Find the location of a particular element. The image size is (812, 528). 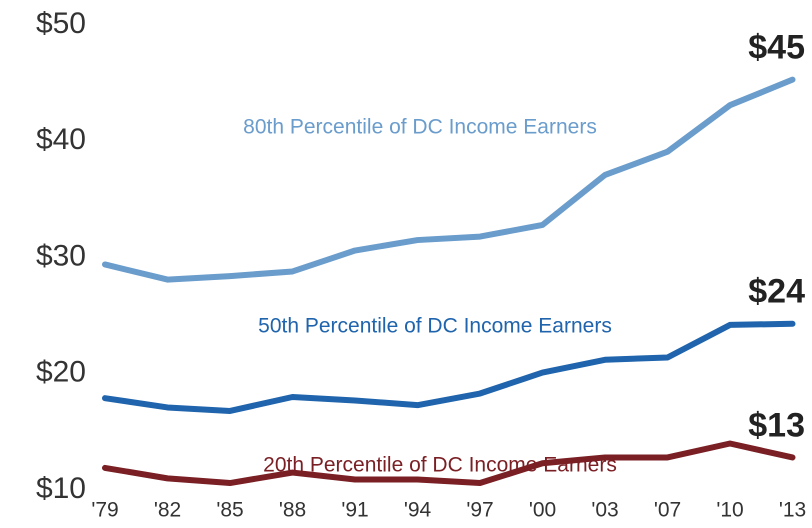

series-label: 20th Percentile of DC Income Earners is located at coordinates (440, 465).